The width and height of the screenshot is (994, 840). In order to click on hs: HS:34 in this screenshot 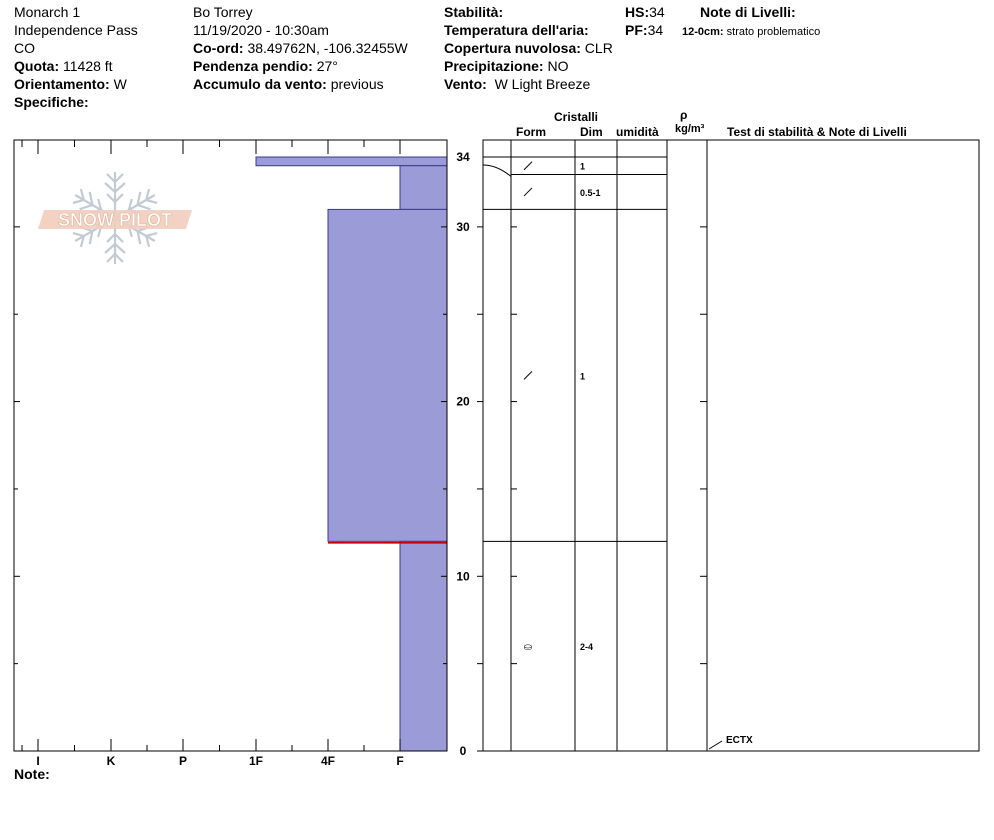, I will do `click(645, 12)`.